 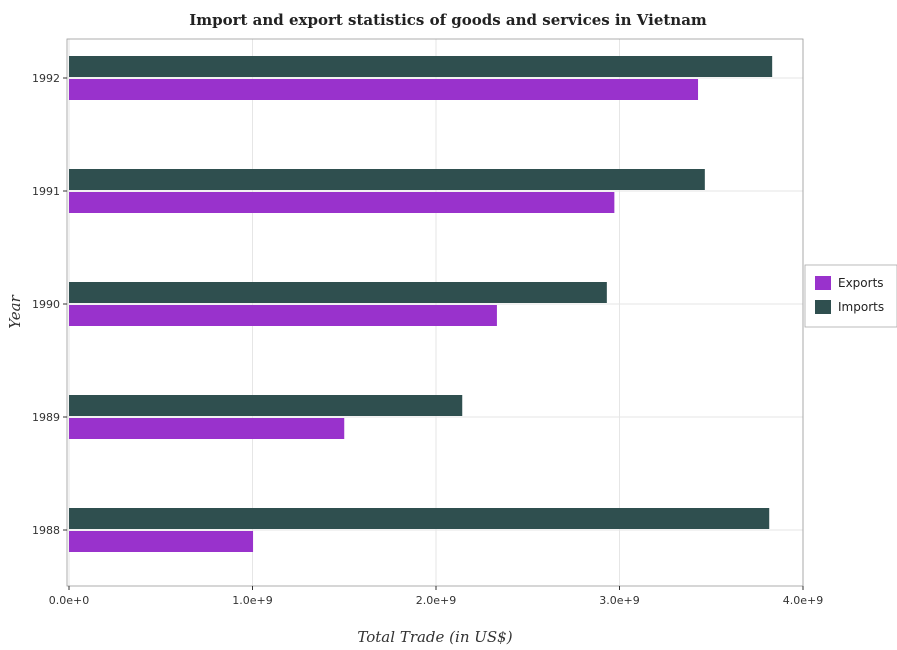 What do you see at coordinates (338, 292) in the screenshot?
I see `bar-imports-1990` at bounding box center [338, 292].